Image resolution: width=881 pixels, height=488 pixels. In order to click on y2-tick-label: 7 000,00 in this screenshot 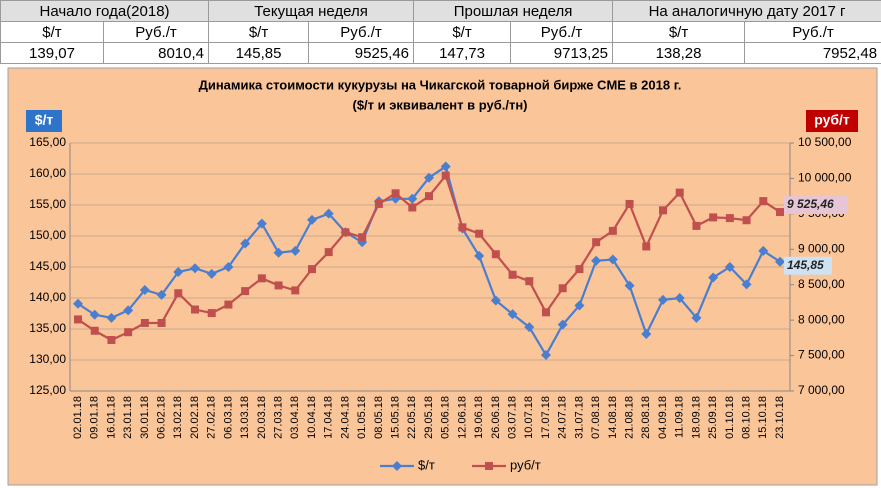, I will do `click(821, 390)`.